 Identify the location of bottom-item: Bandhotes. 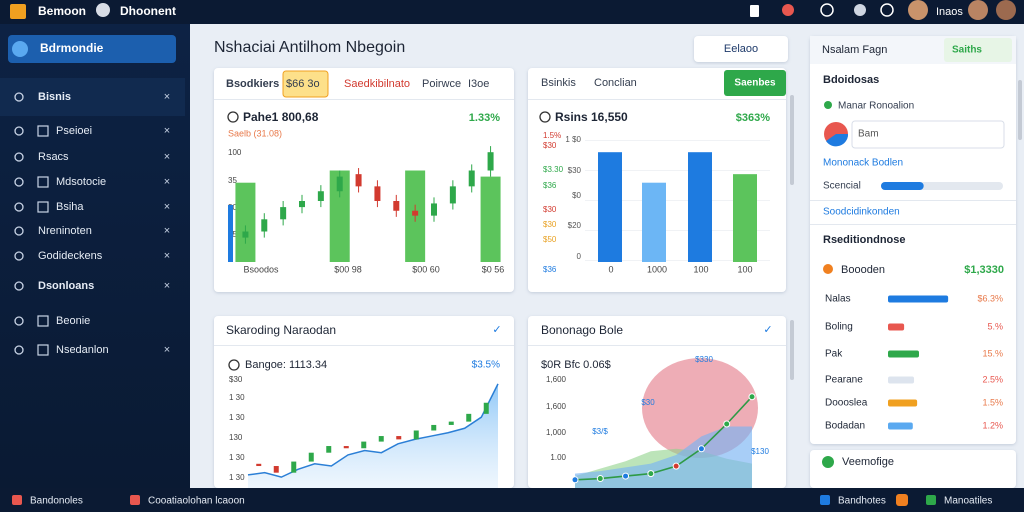
(862, 501).